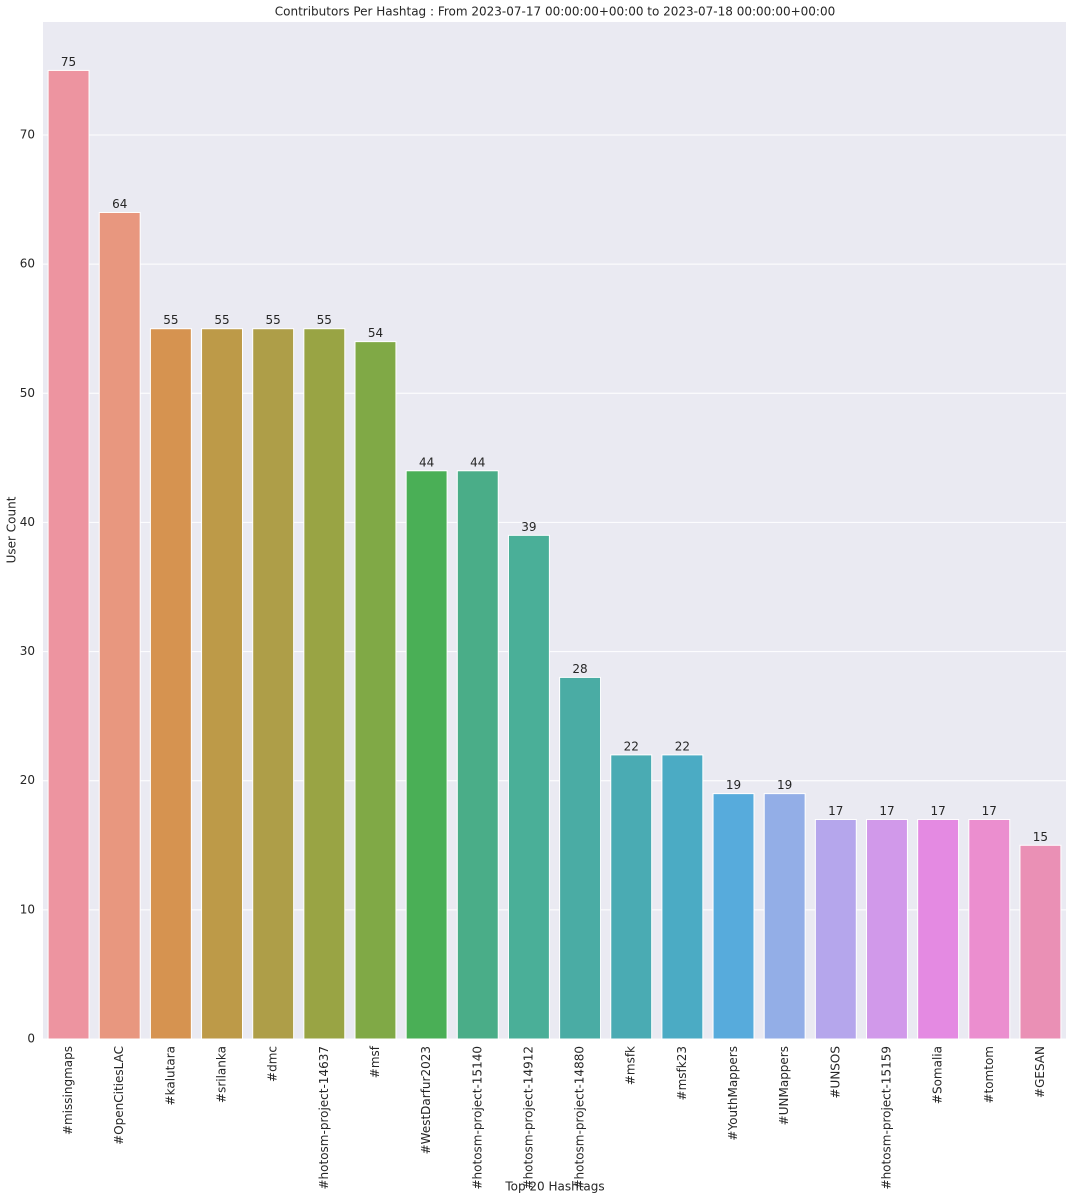 The height and width of the screenshot is (1200, 1074). I want to click on value-label: 39, so click(528, 527).